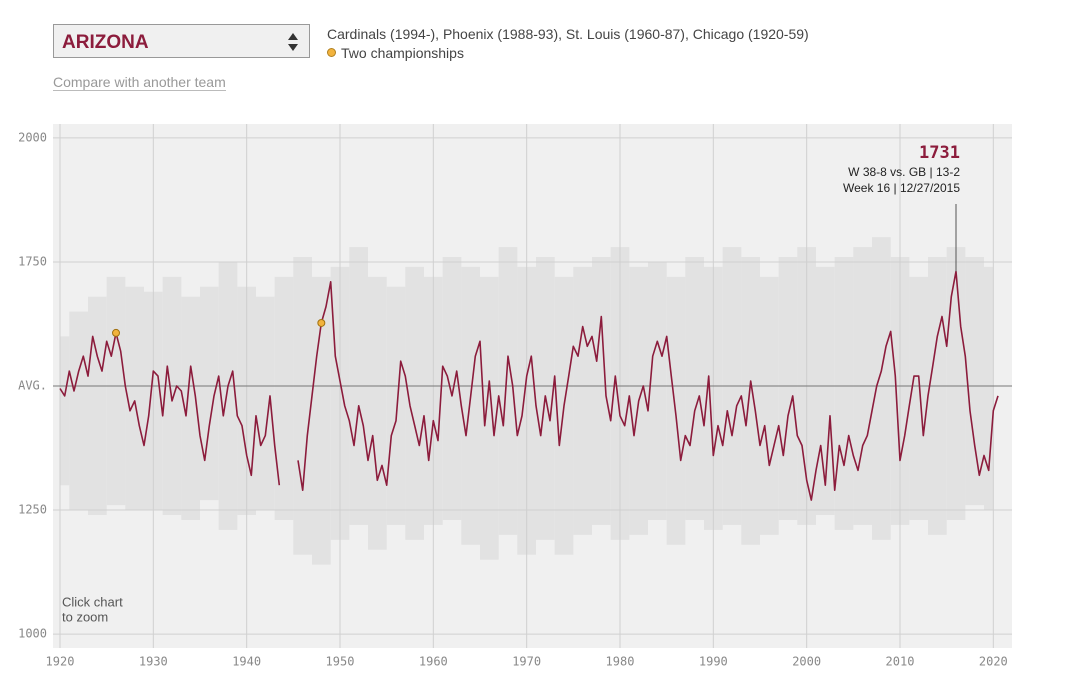 This screenshot has height=678, width=1086. What do you see at coordinates (433, 662) in the screenshot?
I see `x-tick-label: 1960` at bounding box center [433, 662].